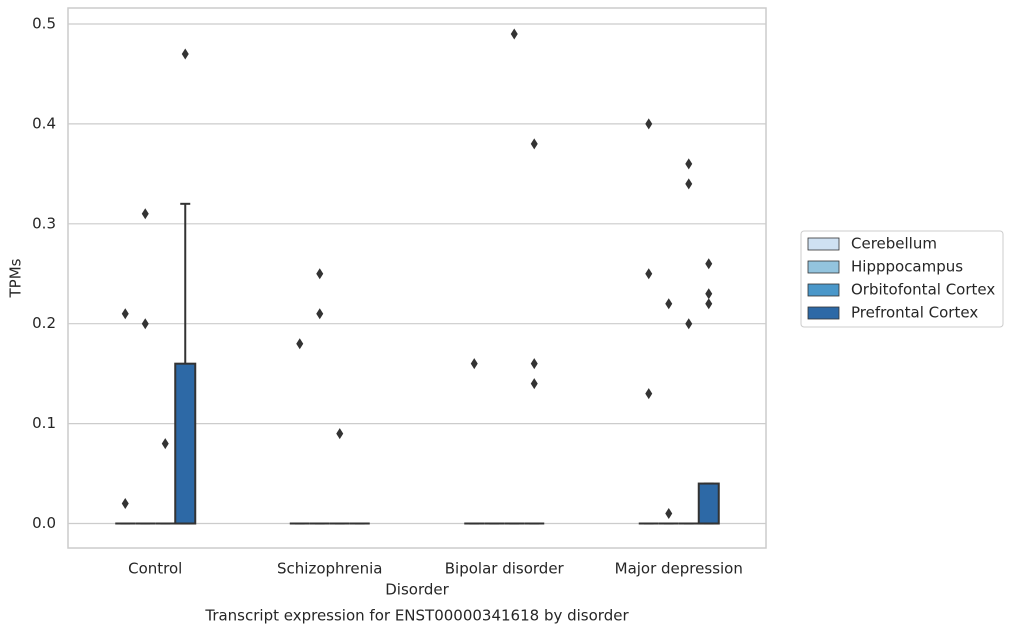  What do you see at coordinates (44, 323) in the screenshot?
I see `y-tick-label: 0.2` at bounding box center [44, 323].